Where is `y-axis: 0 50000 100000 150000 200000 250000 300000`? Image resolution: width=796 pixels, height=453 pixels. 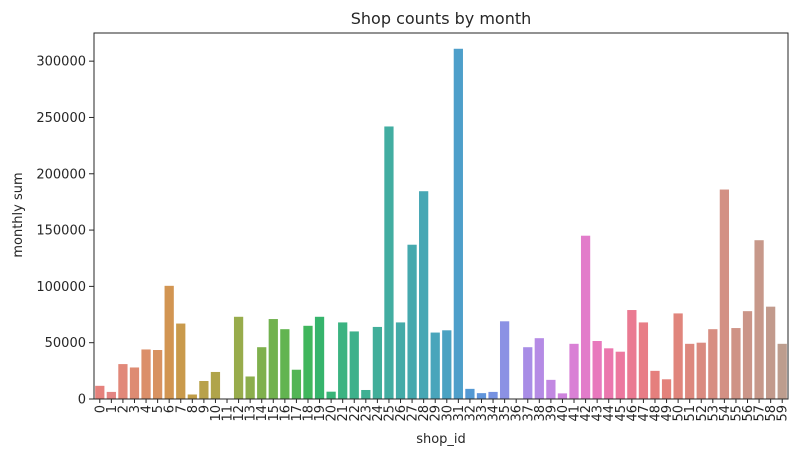
y-axis: 0 50000 100000 150000 200000 250000 300000 is located at coordinates (65, 231).